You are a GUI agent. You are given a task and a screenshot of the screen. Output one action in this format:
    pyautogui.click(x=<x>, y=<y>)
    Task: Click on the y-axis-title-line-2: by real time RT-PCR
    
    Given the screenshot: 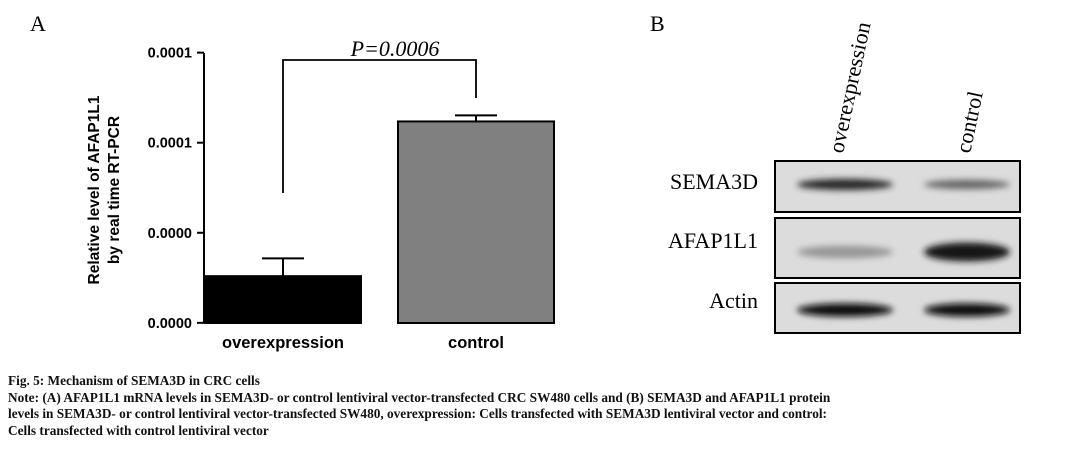 What is the action you would take?
    pyautogui.click(x=114, y=190)
    